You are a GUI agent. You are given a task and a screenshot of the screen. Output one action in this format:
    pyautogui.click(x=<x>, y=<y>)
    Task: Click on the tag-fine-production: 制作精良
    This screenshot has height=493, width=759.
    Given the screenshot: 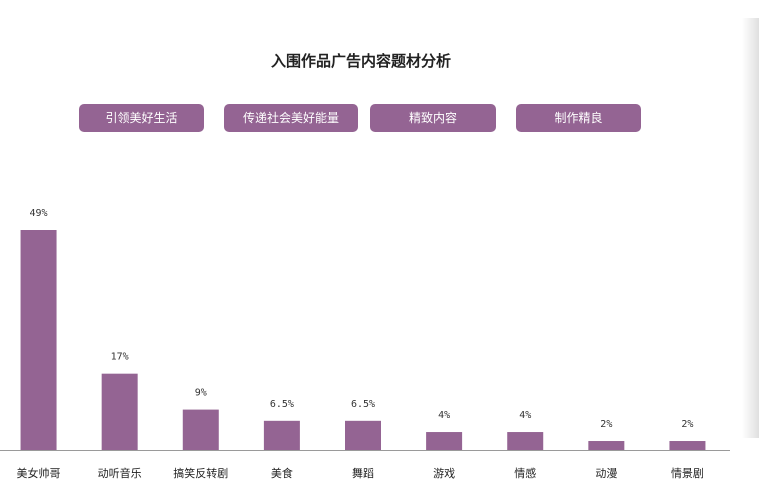 What is the action you would take?
    pyautogui.click(x=578, y=118)
    